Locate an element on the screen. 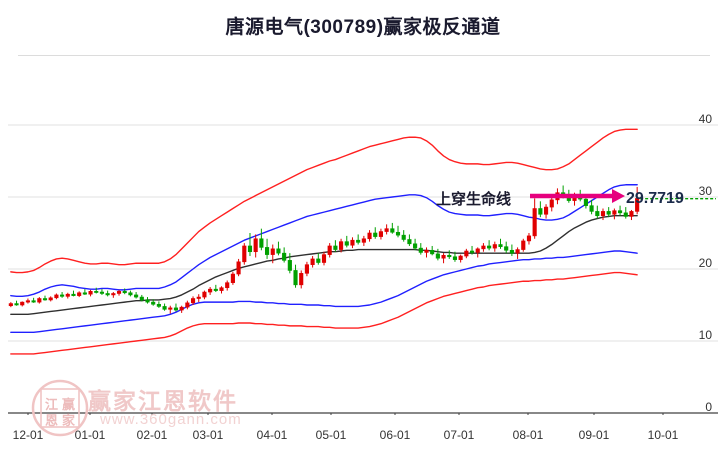 The width and height of the screenshot is (726, 450). y-tick-label-30: 30 is located at coordinates (705, 191).